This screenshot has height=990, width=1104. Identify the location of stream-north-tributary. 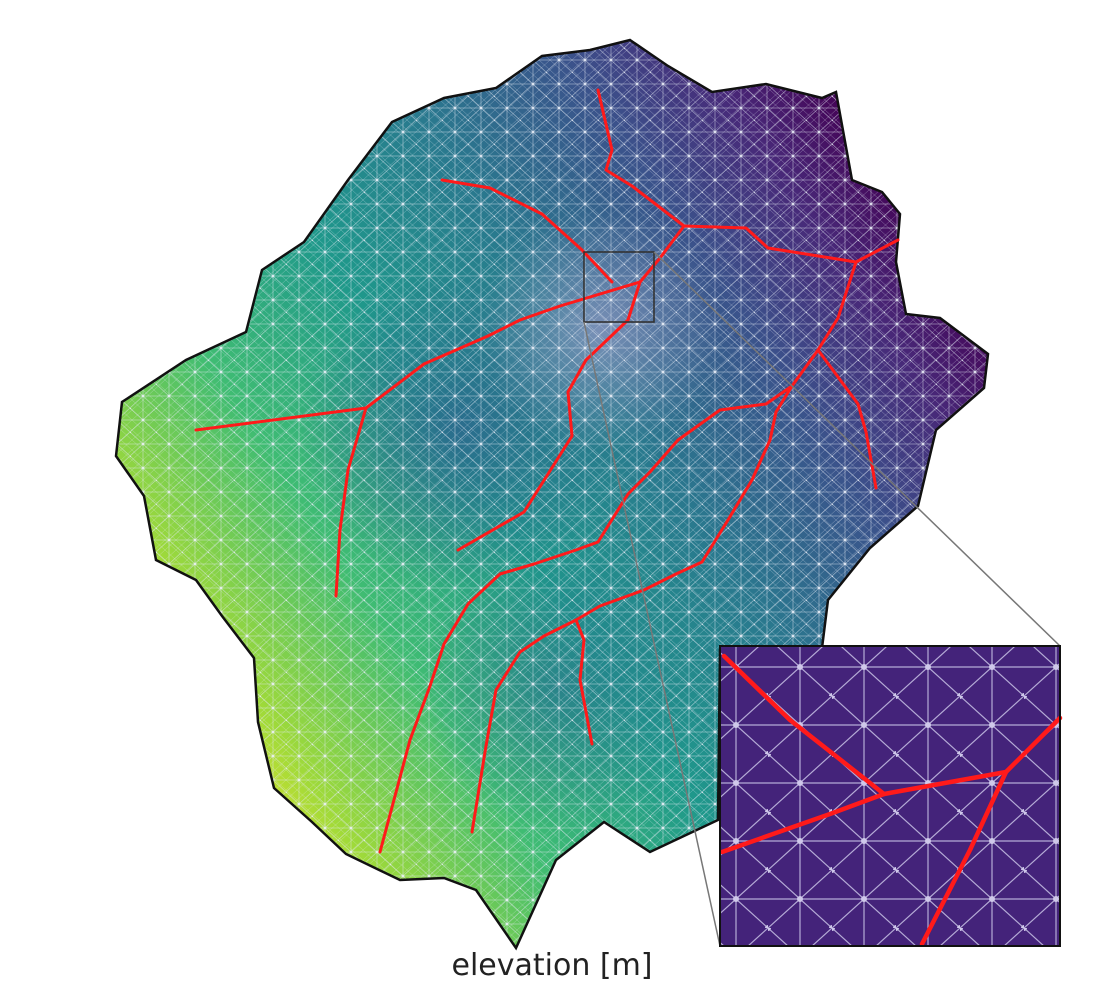
(641, 158).